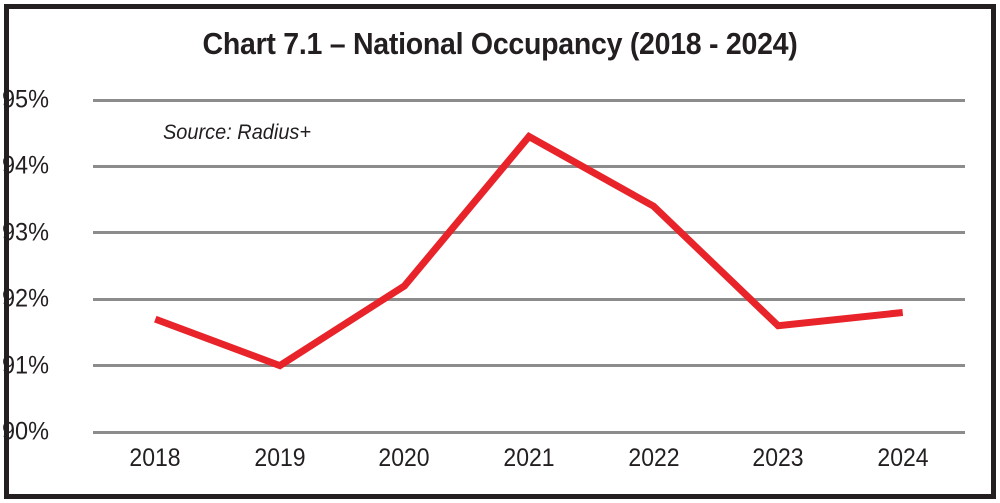 This screenshot has width=1000, height=503. Describe the element at coordinates (155, 458) in the screenshot. I see `x-axis-tick-label: 2018` at that location.